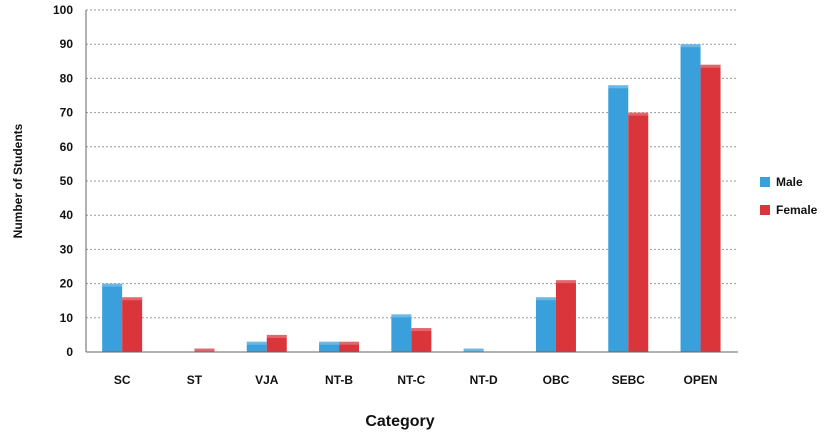  I want to click on y-tick-label: 10, so click(67, 318).